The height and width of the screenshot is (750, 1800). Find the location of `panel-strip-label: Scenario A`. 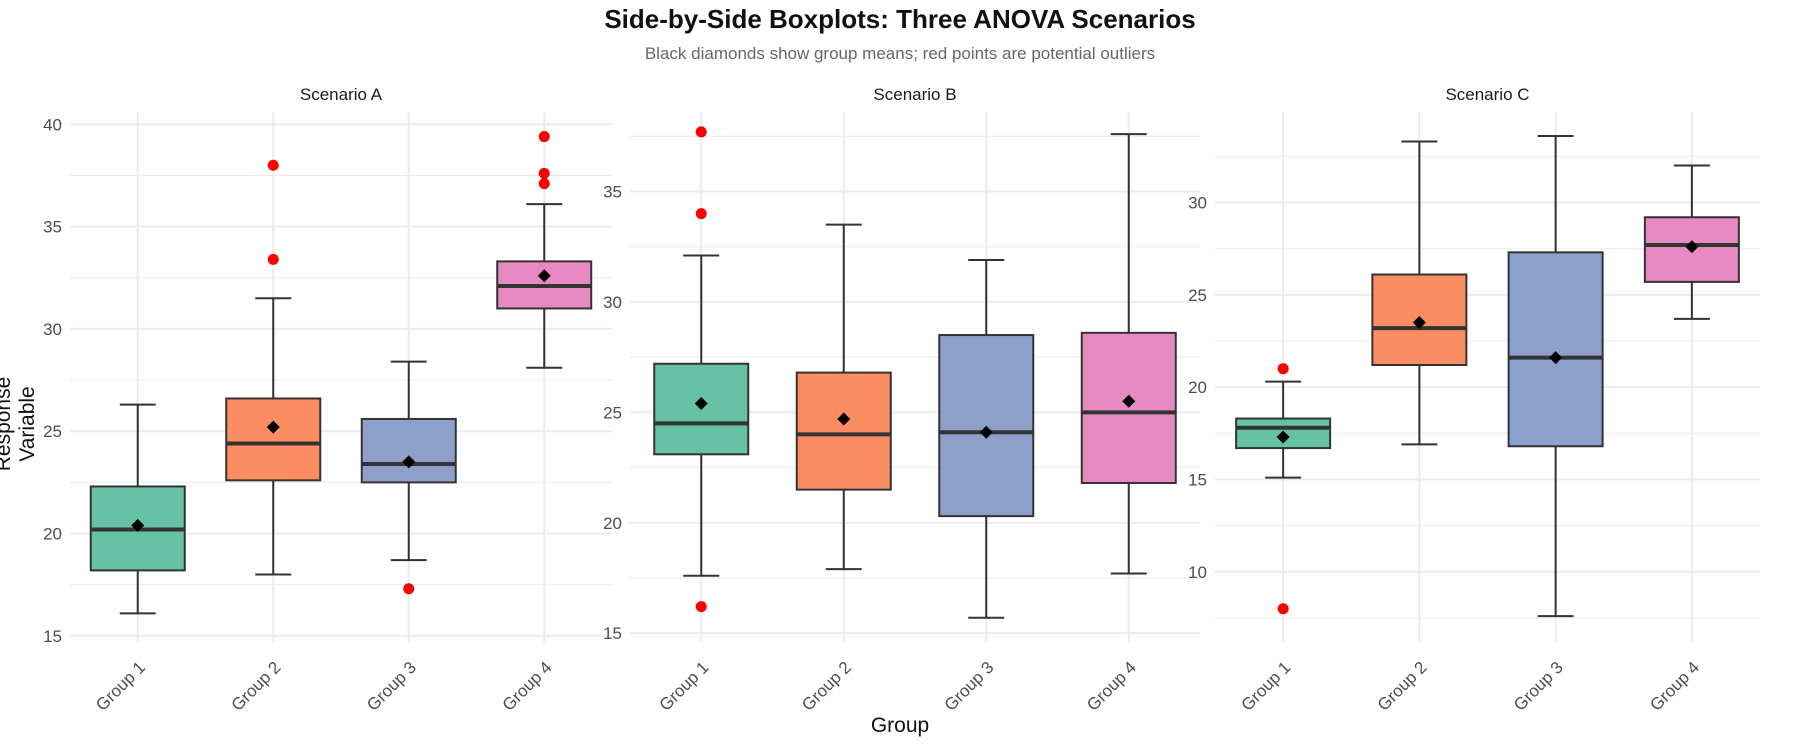

panel-strip-label: Scenario A is located at coordinates (341, 94).